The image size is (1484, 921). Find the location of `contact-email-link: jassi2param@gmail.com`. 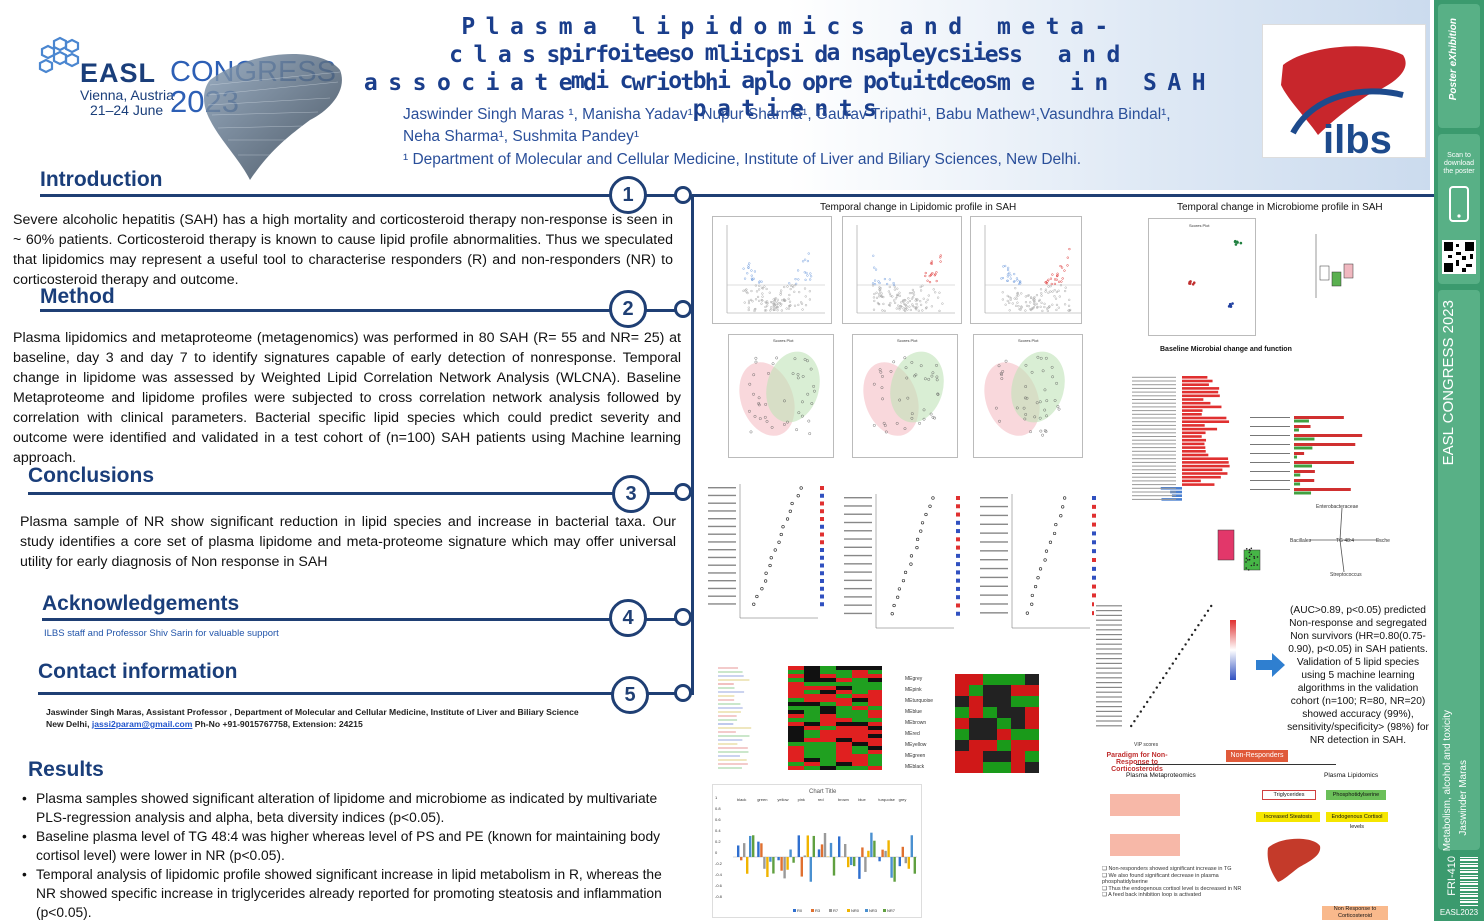

contact-email-link: jassi2param@gmail.com is located at coordinates (142, 724).